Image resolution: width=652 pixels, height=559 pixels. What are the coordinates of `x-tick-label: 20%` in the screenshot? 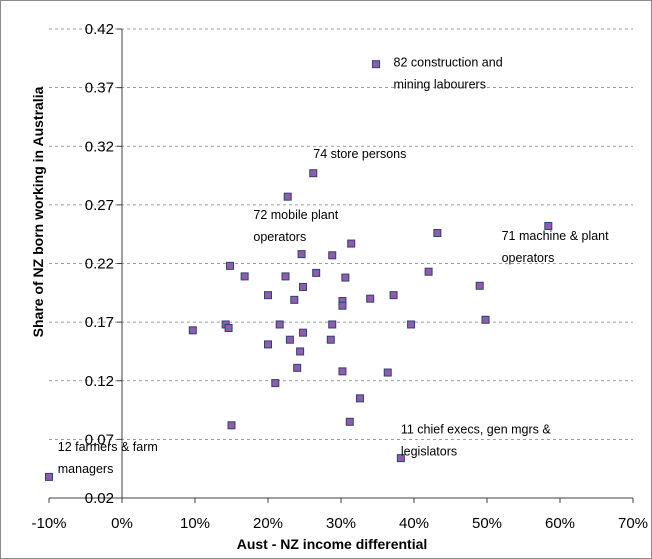 It's located at (268, 523).